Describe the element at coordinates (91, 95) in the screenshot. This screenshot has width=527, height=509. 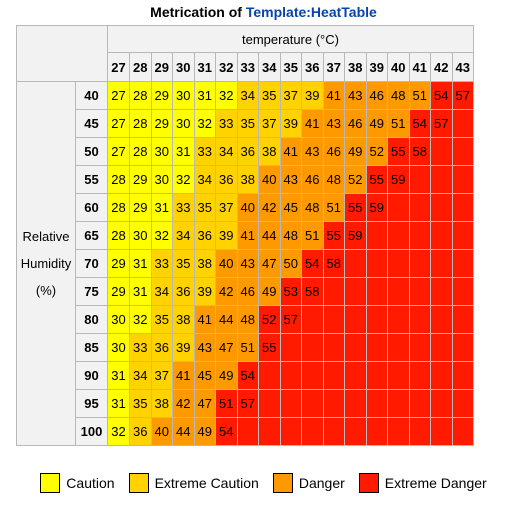
I see `humidity-header: 40` at that location.